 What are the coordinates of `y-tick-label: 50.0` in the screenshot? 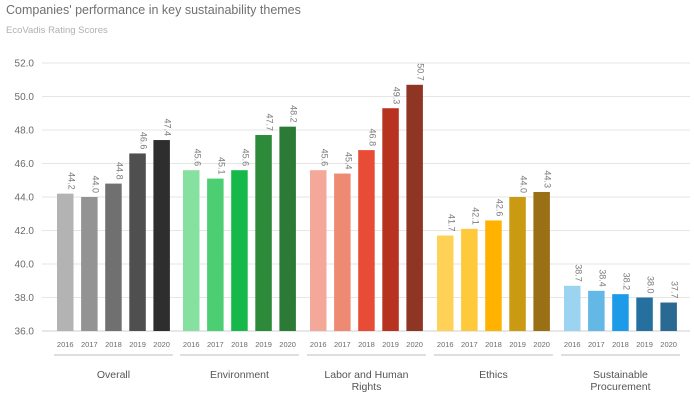 It's located at (25, 97).